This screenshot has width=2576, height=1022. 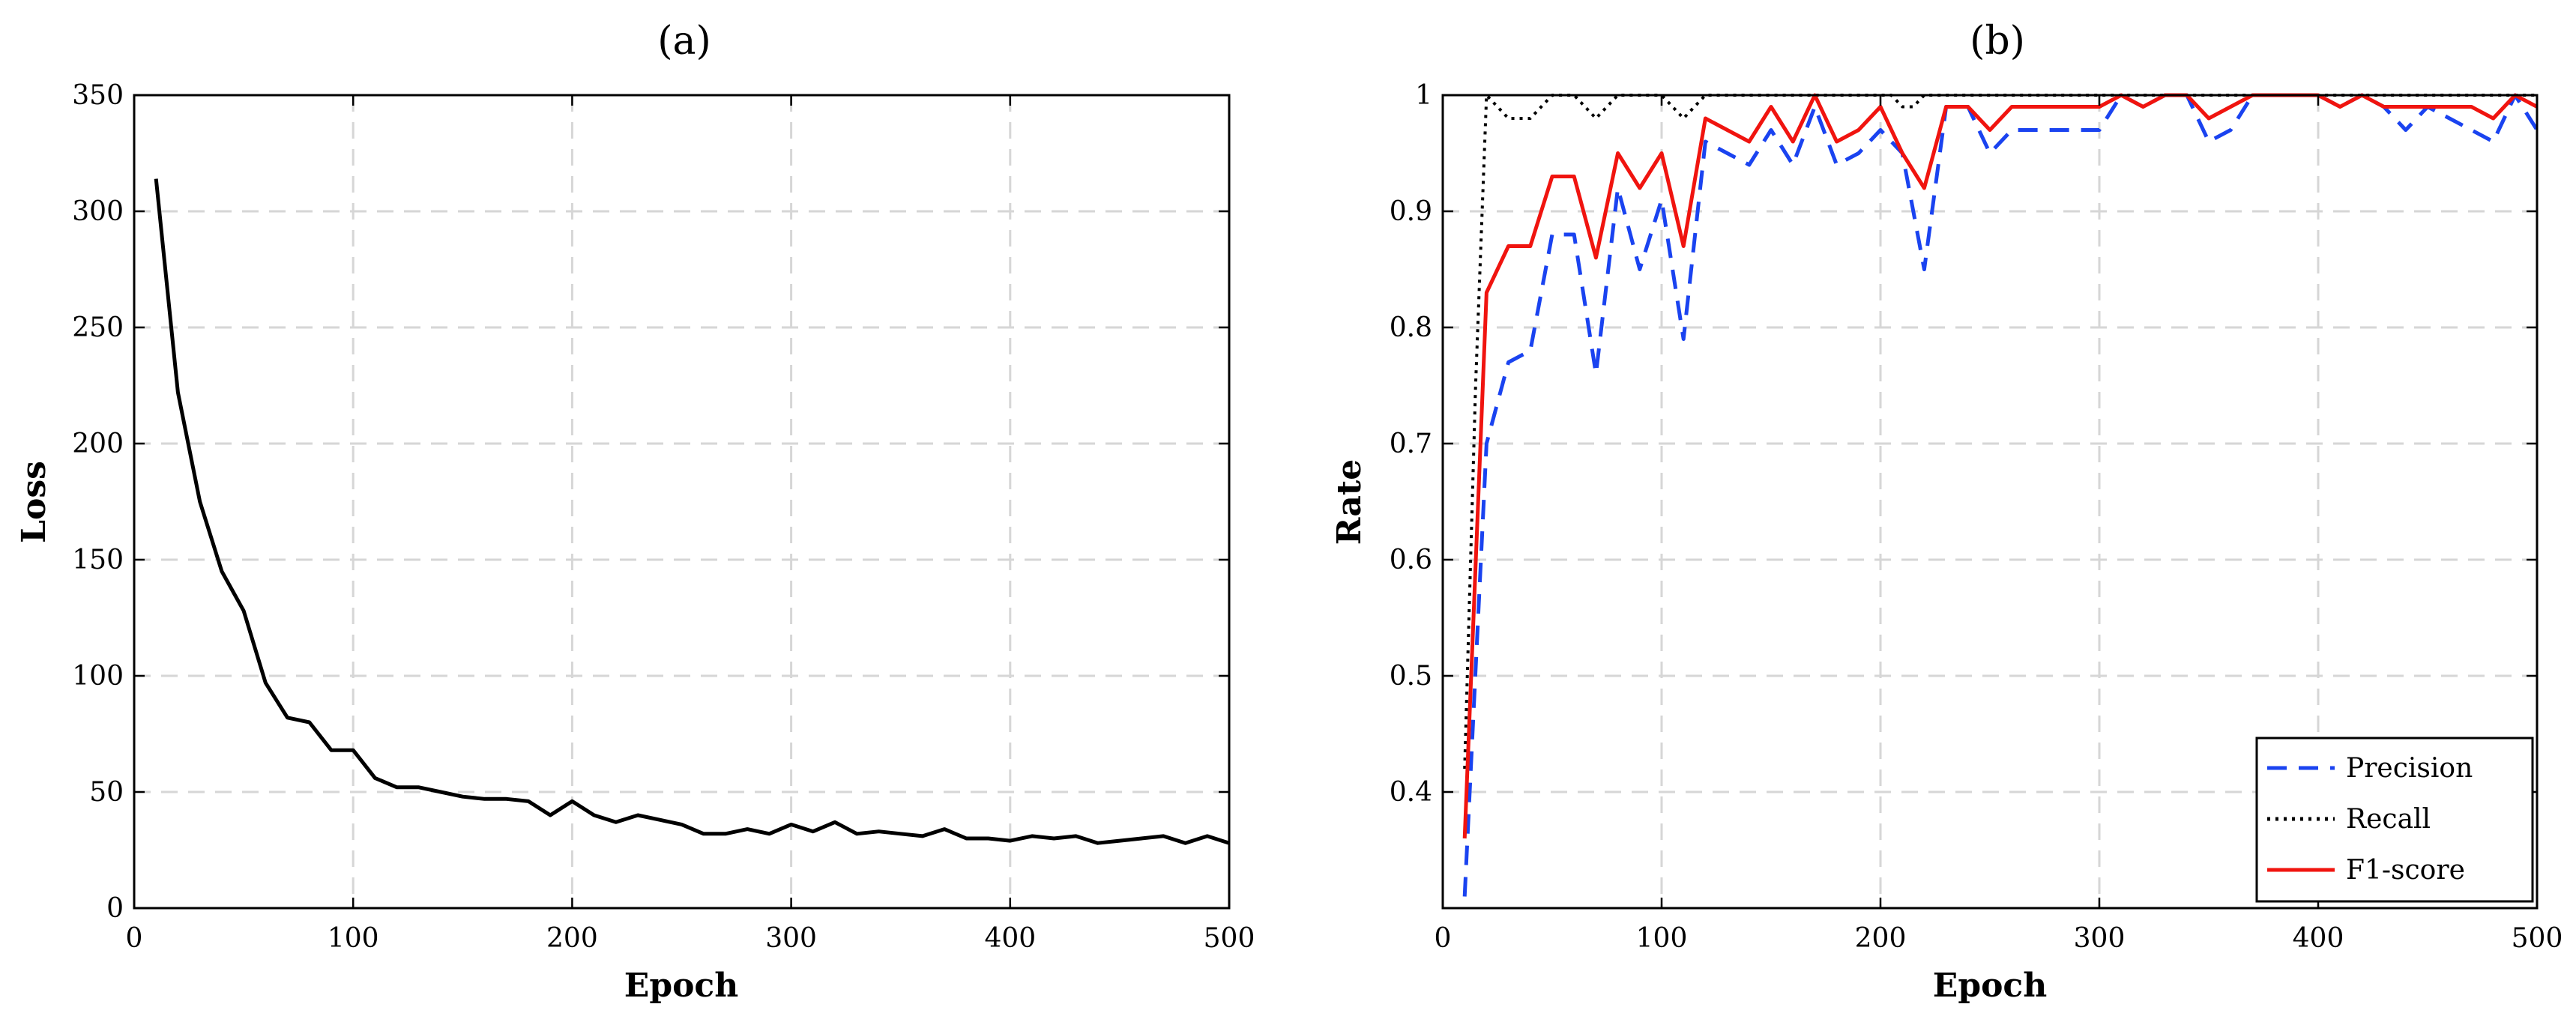 What do you see at coordinates (1411, 212) in the screenshot?
I see `y-tick-label: 0.9` at bounding box center [1411, 212].